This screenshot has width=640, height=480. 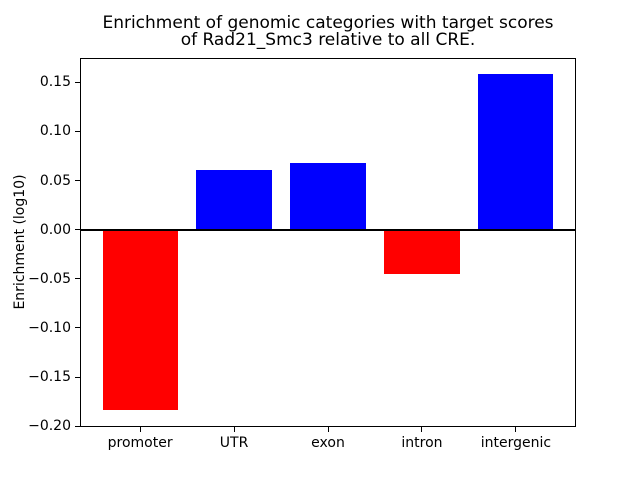 What do you see at coordinates (328, 40) in the screenshot?
I see `chart-title-line2: of Rad21_Smc3 relative to all CRE.` at bounding box center [328, 40].